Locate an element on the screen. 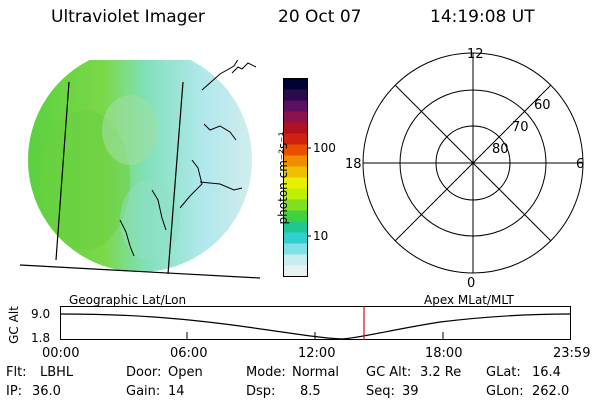 This screenshot has width=600, height=400. altitude-strip is located at coordinates (315, 323).